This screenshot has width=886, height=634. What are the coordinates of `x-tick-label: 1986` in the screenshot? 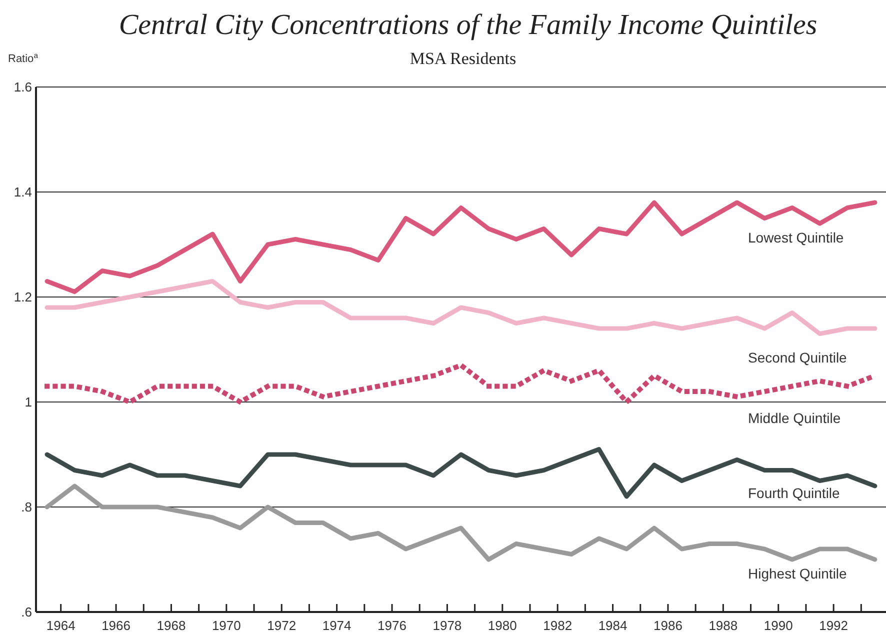 It's located at (668, 625).